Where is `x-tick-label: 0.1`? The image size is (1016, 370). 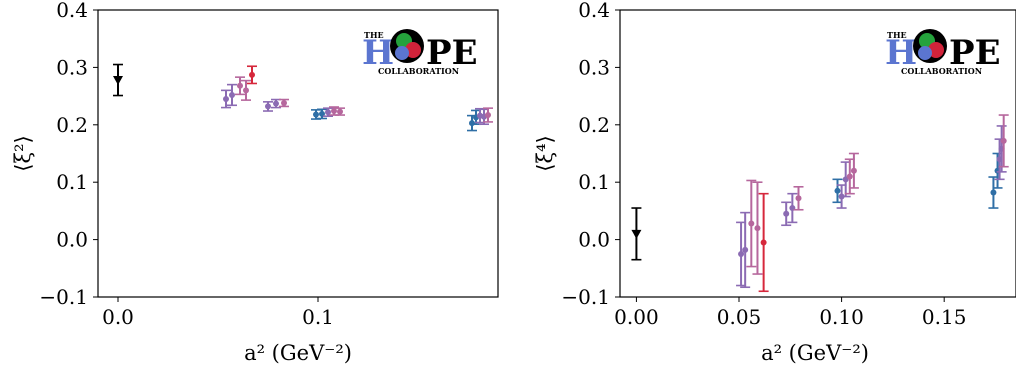 x-tick-label: 0.1 is located at coordinates (318, 317).